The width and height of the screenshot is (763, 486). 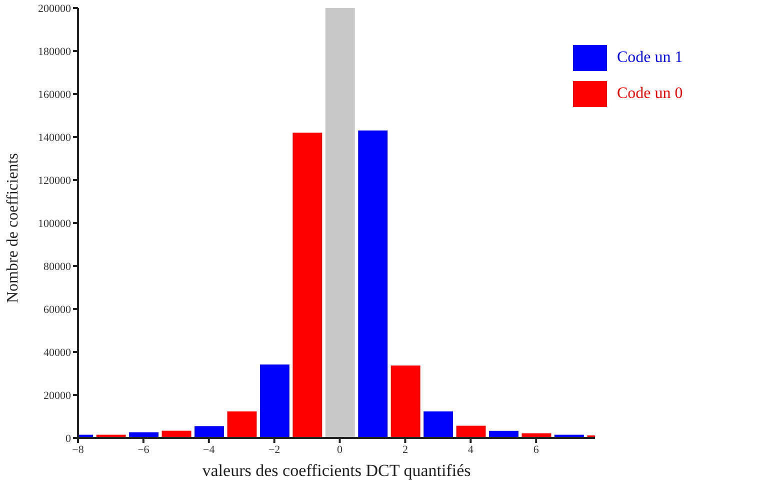 What do you see at coordinates (58, 396) in the screenshot?
I see `y-tick-label: 20000` at bounding box center [58, 396].